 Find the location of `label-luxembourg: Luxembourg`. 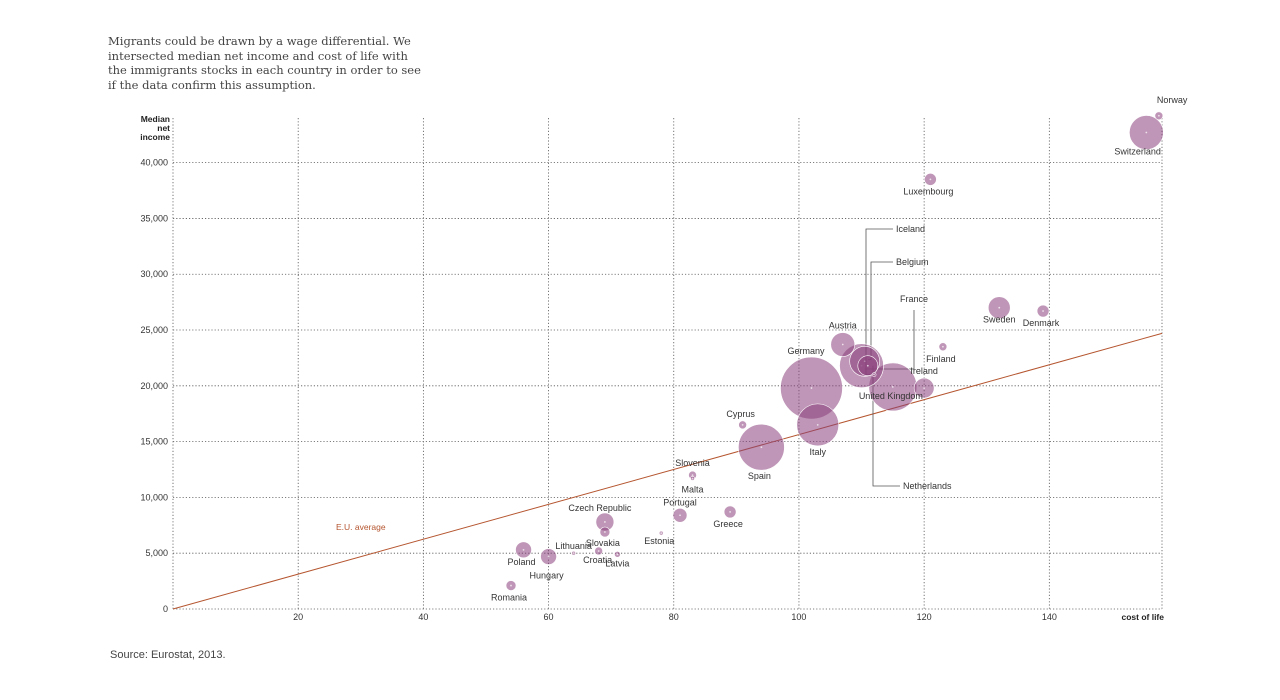

label-luxembourg: Luxembourg is located at coordinates (928, 191).